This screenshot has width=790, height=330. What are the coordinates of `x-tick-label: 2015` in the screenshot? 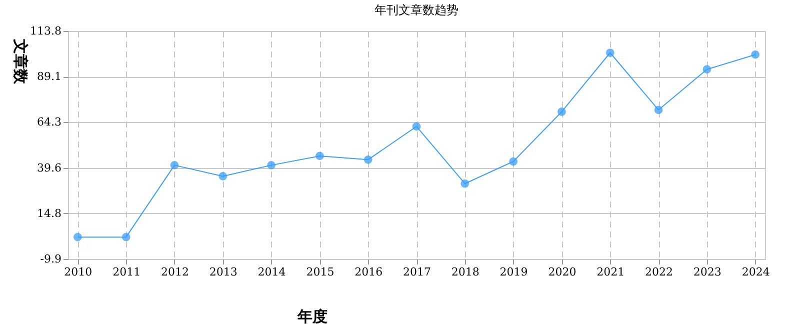 It's located at (320, 272).